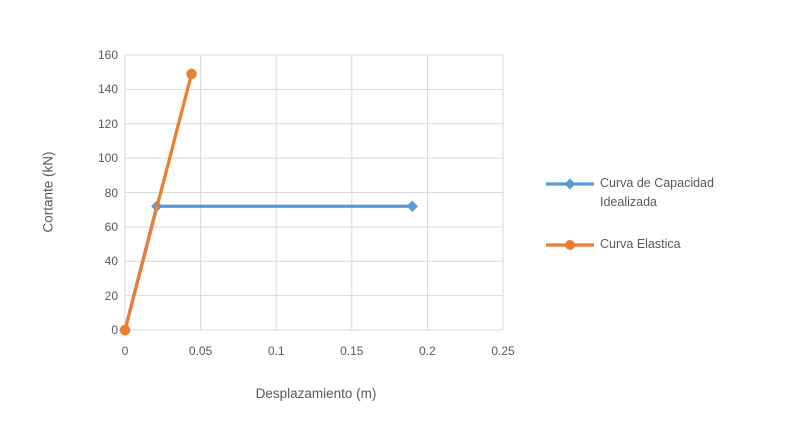 Image resolution: width=796 pixels, height=439 pixels. I want to click on x-tick-label: 0.05, so click(200, 351).